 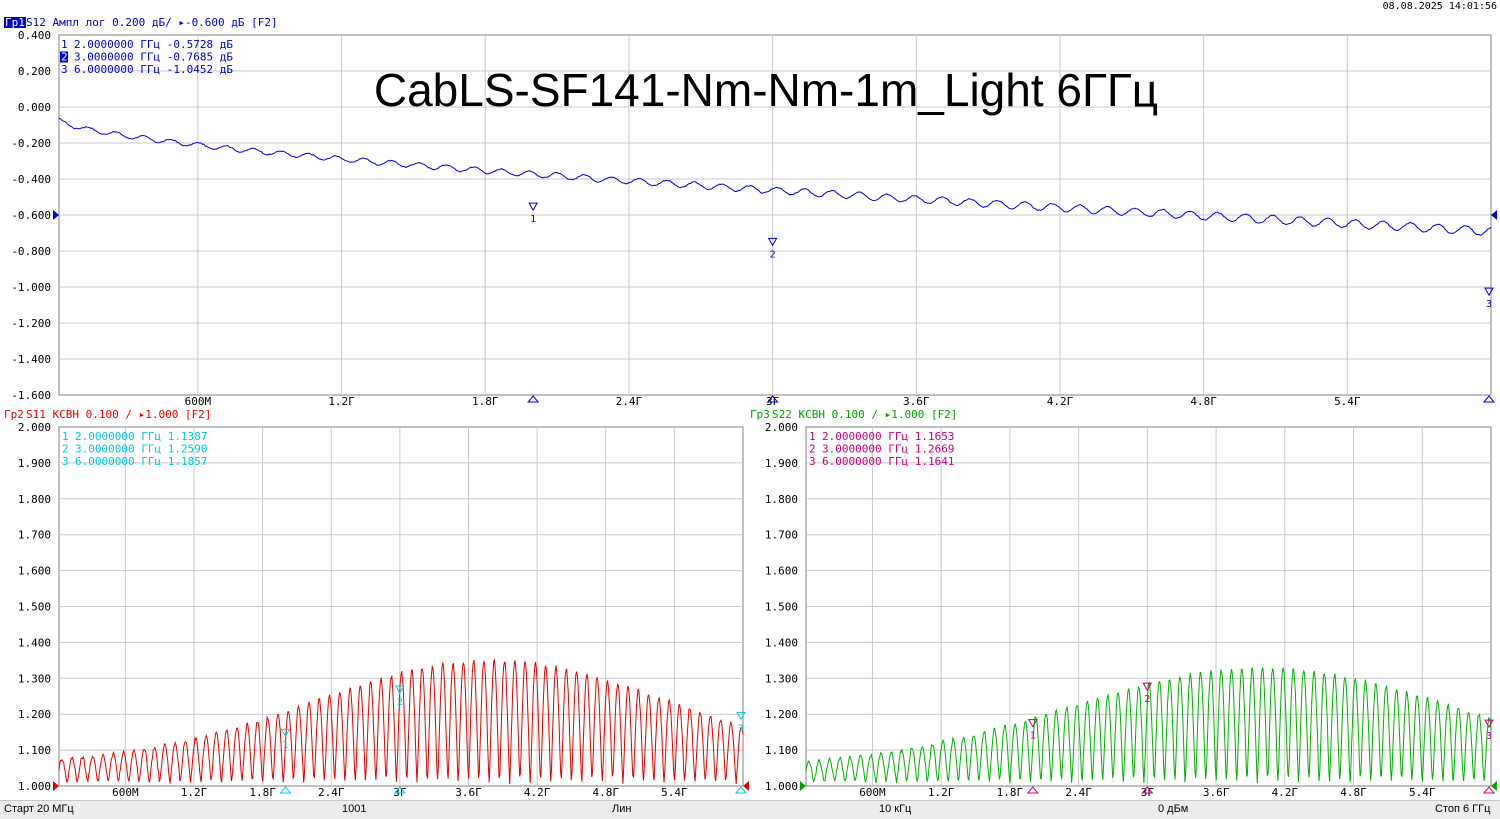 I want to click on y-tick-label: -0.800, so click(x=31, y=251).